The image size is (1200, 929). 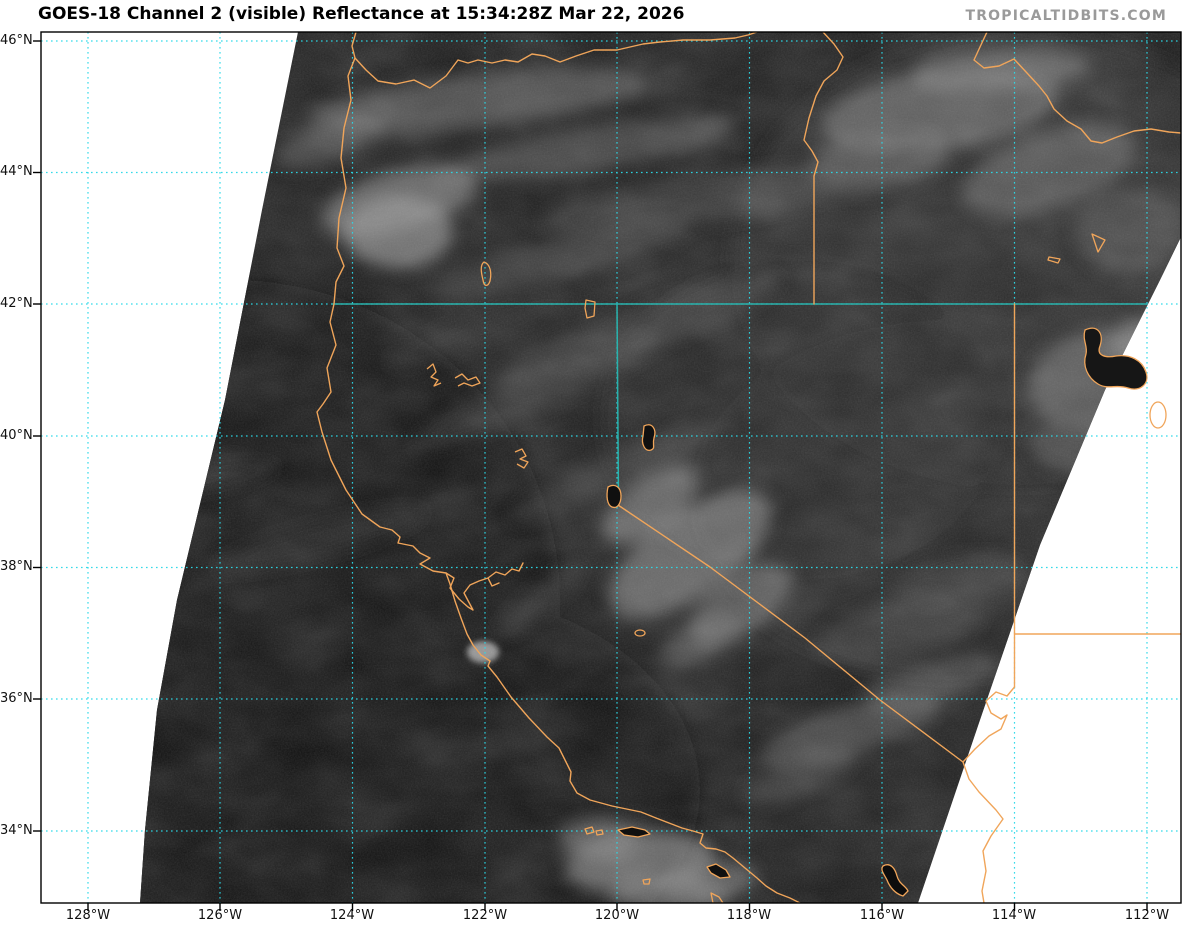 What do you see at coordinates (486, 274) in the screenshot?
I see `upper-klamath-lake` at bounding box center [486, 274].